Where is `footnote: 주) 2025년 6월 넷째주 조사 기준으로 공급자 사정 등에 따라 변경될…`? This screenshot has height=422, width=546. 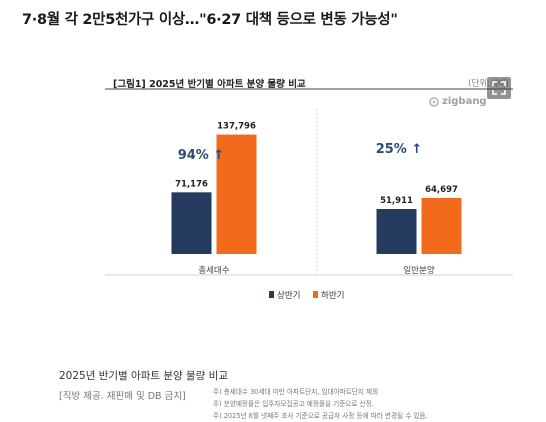 footnote: 주) 2025년 6월 넷째주 조사 기준으로 공급자 사정 등에 따라 변경될… is located at coordinates (320, 416).